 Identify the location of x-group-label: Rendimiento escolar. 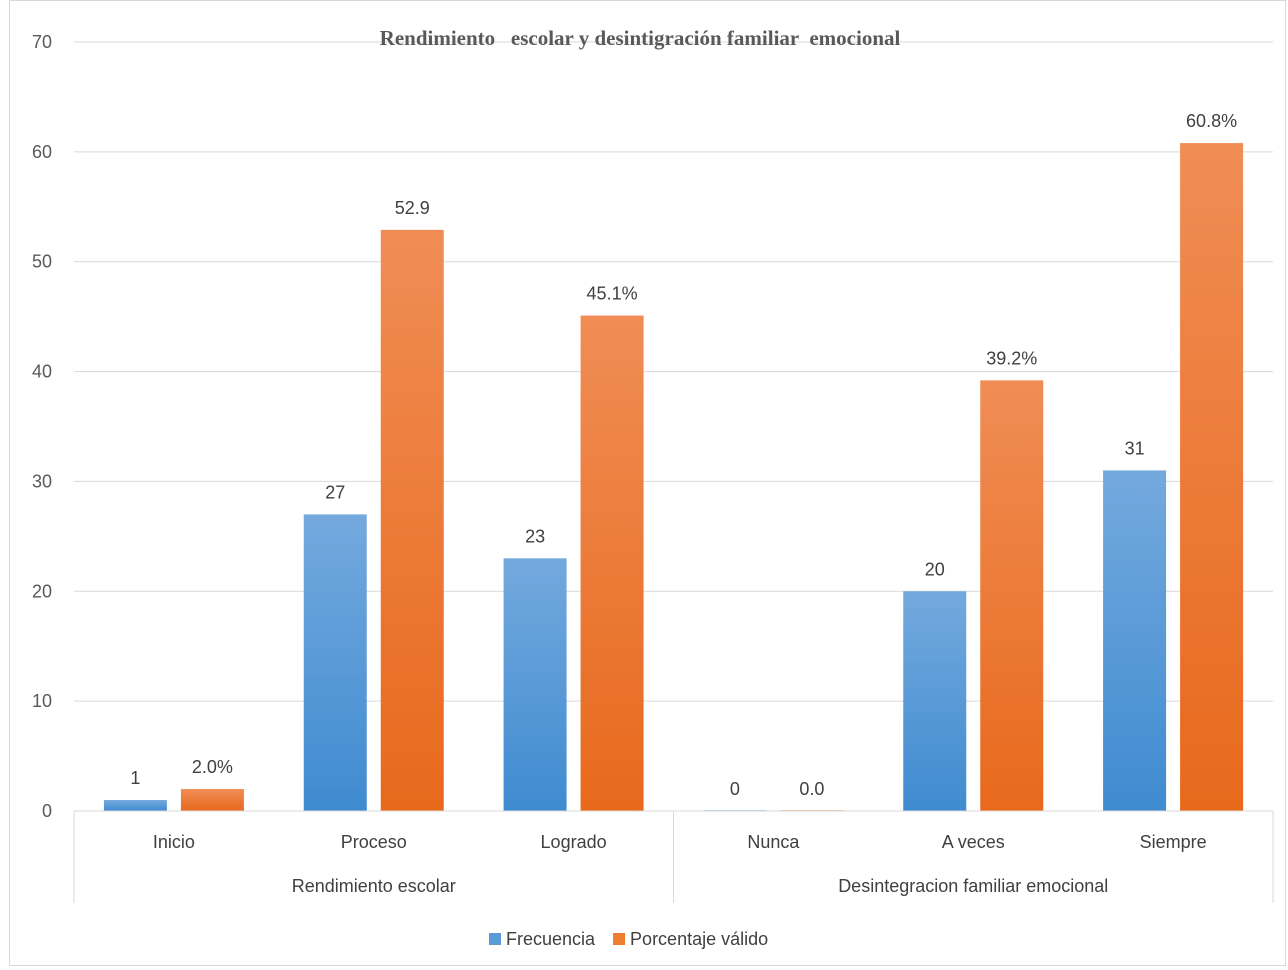
(374, 886).